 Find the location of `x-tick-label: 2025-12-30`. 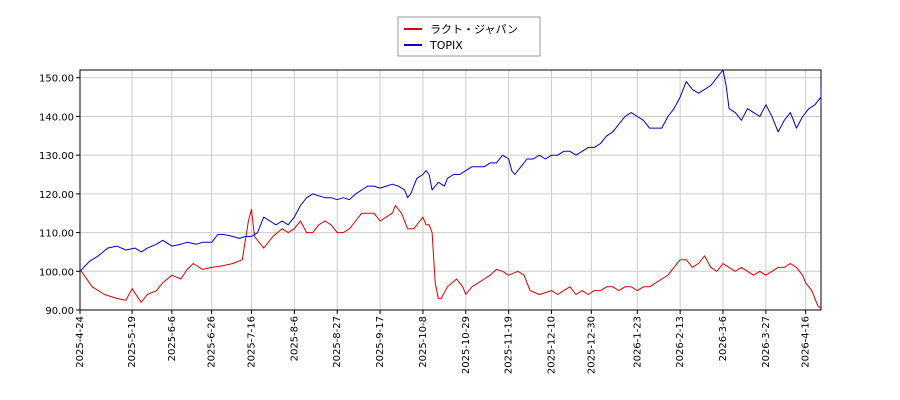

x-tick-label: 2025-12-30 is located at coordinates (591, 345).